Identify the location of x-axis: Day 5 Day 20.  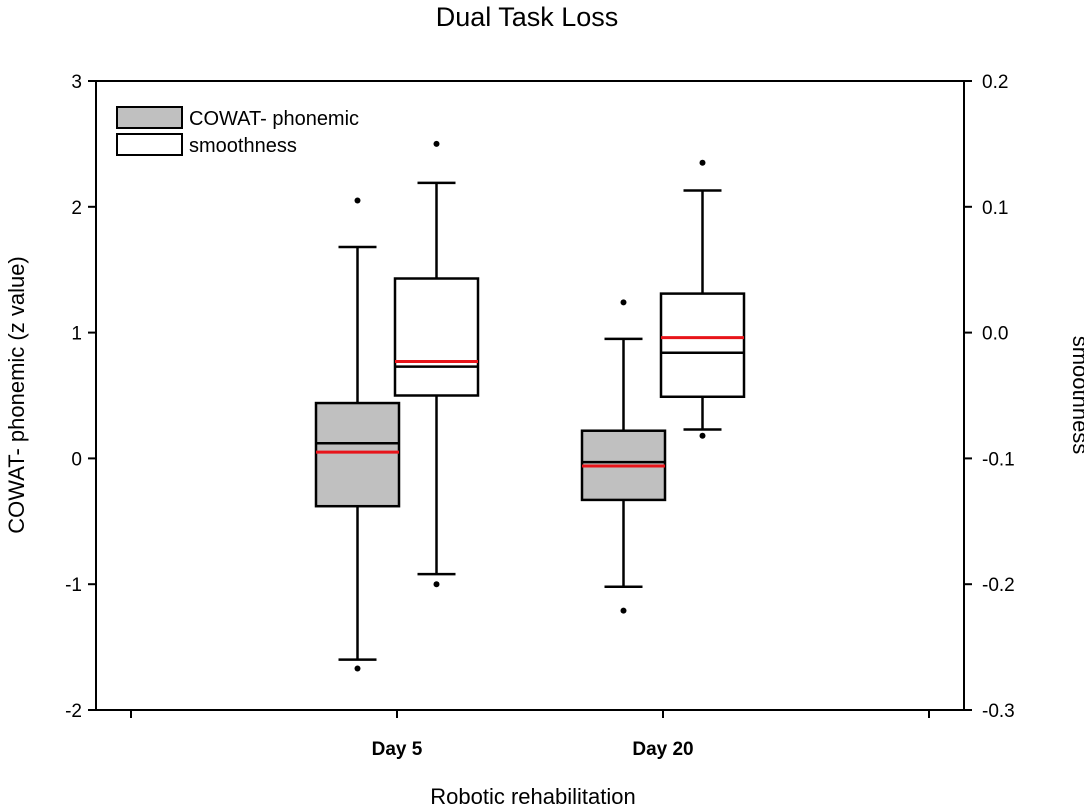
(530, 735).